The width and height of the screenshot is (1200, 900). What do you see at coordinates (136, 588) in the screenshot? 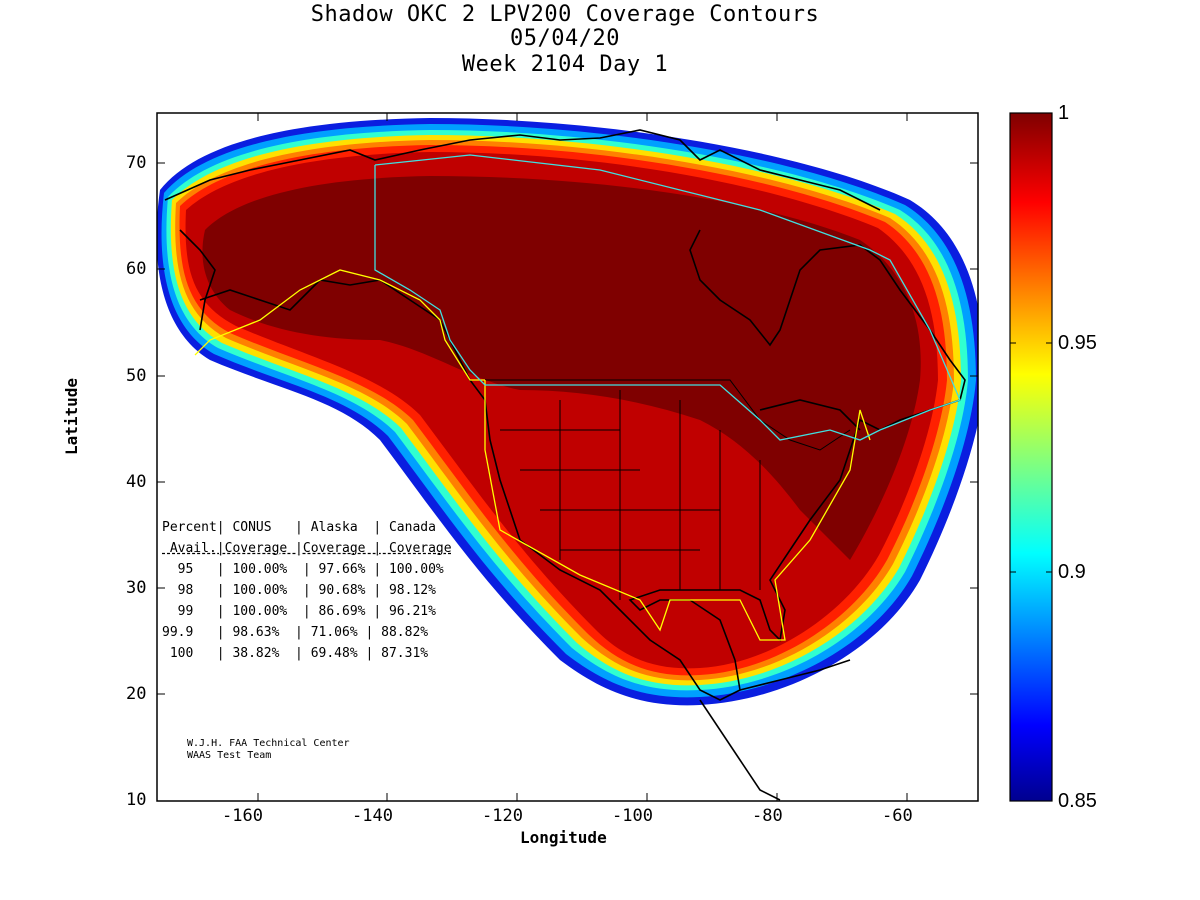
I see `y-tick-label: 30` at bounding box center [136, 588].